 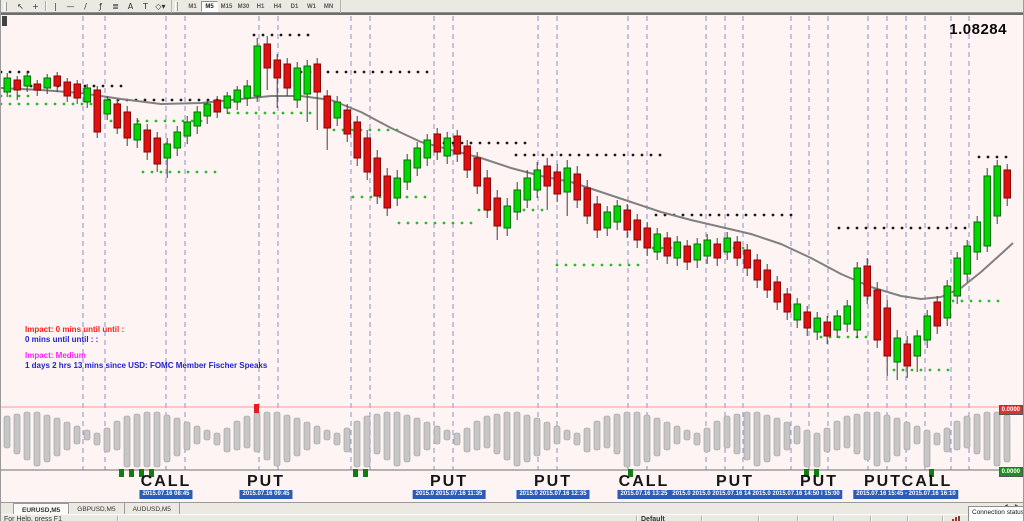 What do you see at coordinates (1010, 472) in the screenshot?
I see `indicator-lower-level-badge: 0.0000` at bounding box center [1010, 472].